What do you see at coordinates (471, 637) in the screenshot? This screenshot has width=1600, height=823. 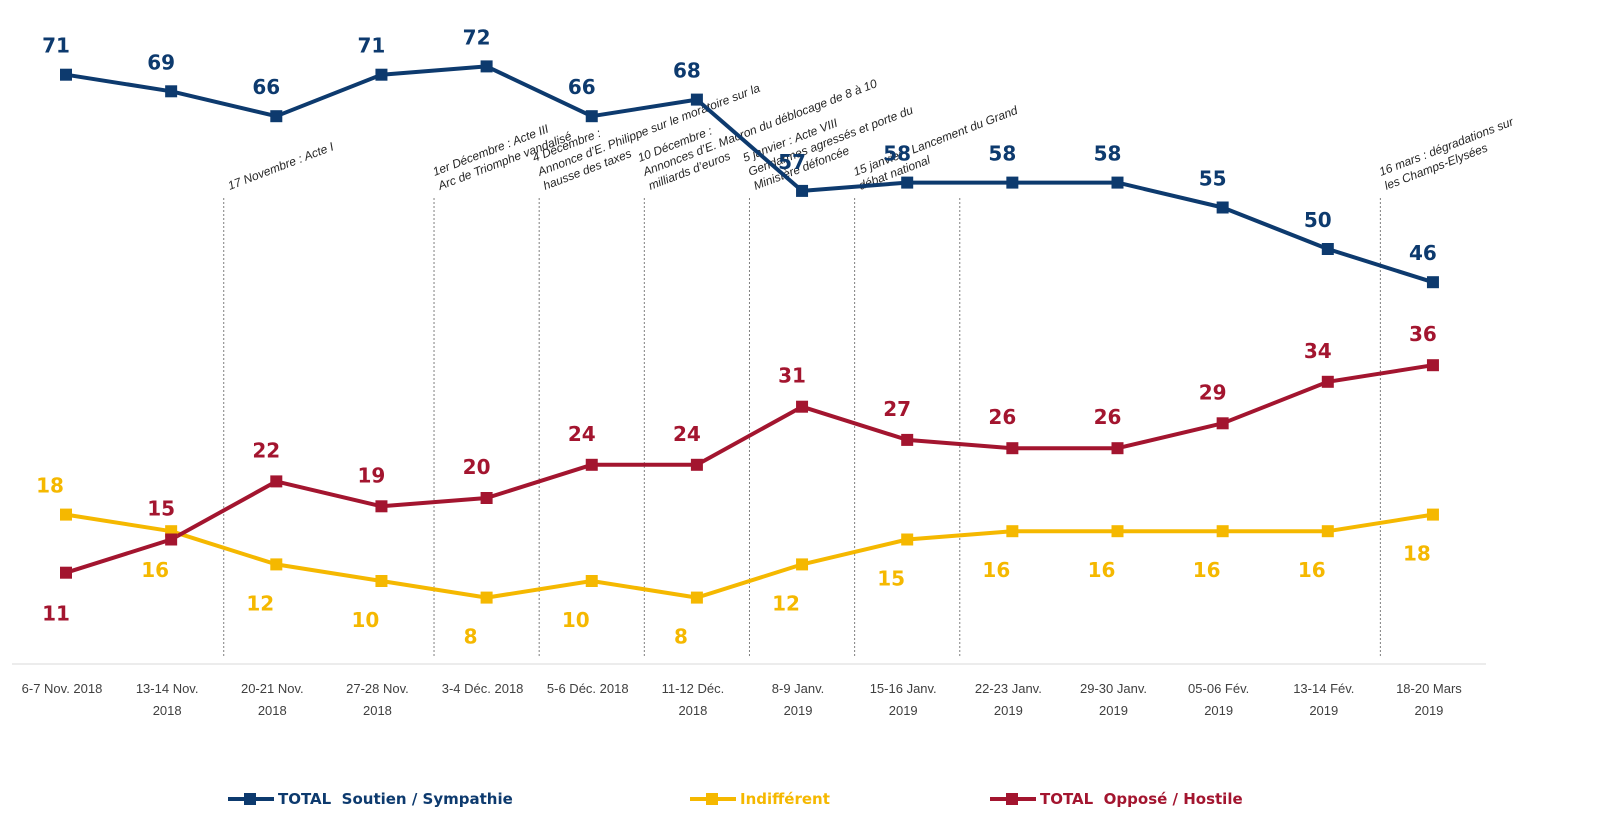 I see `value-label-indifferent-4: 8` at bounding box center [471, 637].